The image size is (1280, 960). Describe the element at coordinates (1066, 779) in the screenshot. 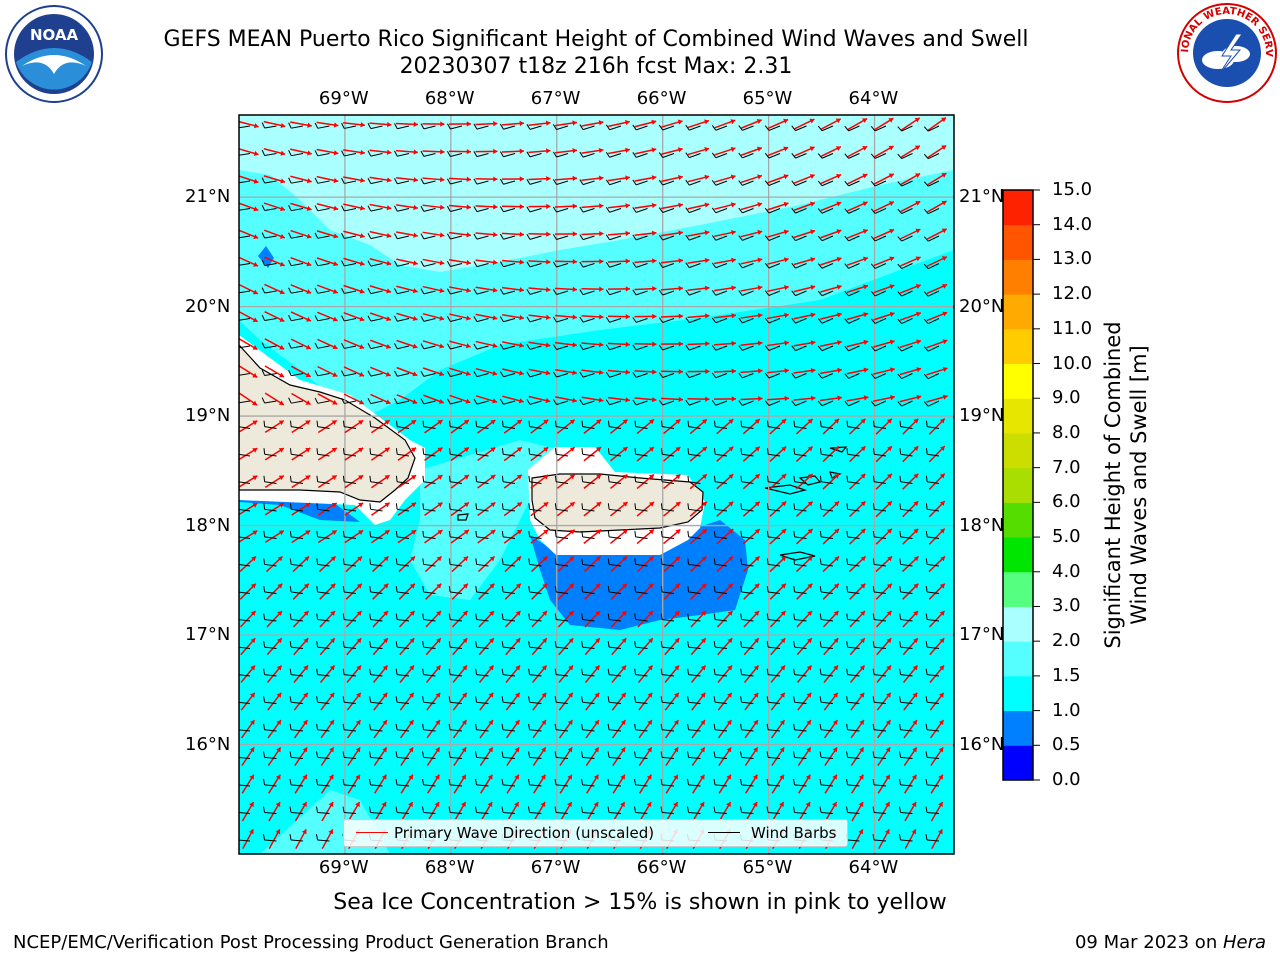

I see `colorbar-tick-label: 0.0` at that location.